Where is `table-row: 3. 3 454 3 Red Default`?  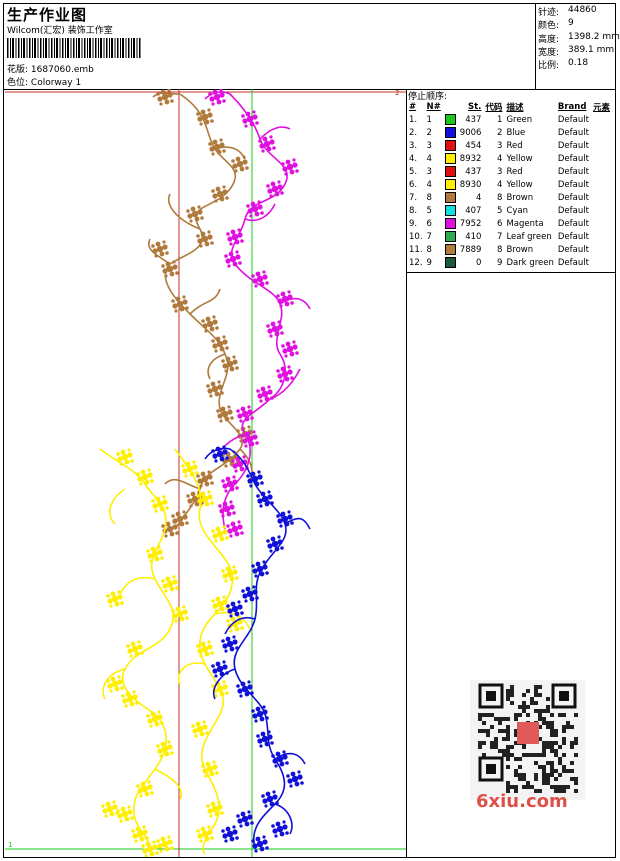
table-row: 3. 3 454 3 Red Default is located at coordinates (509, 145).